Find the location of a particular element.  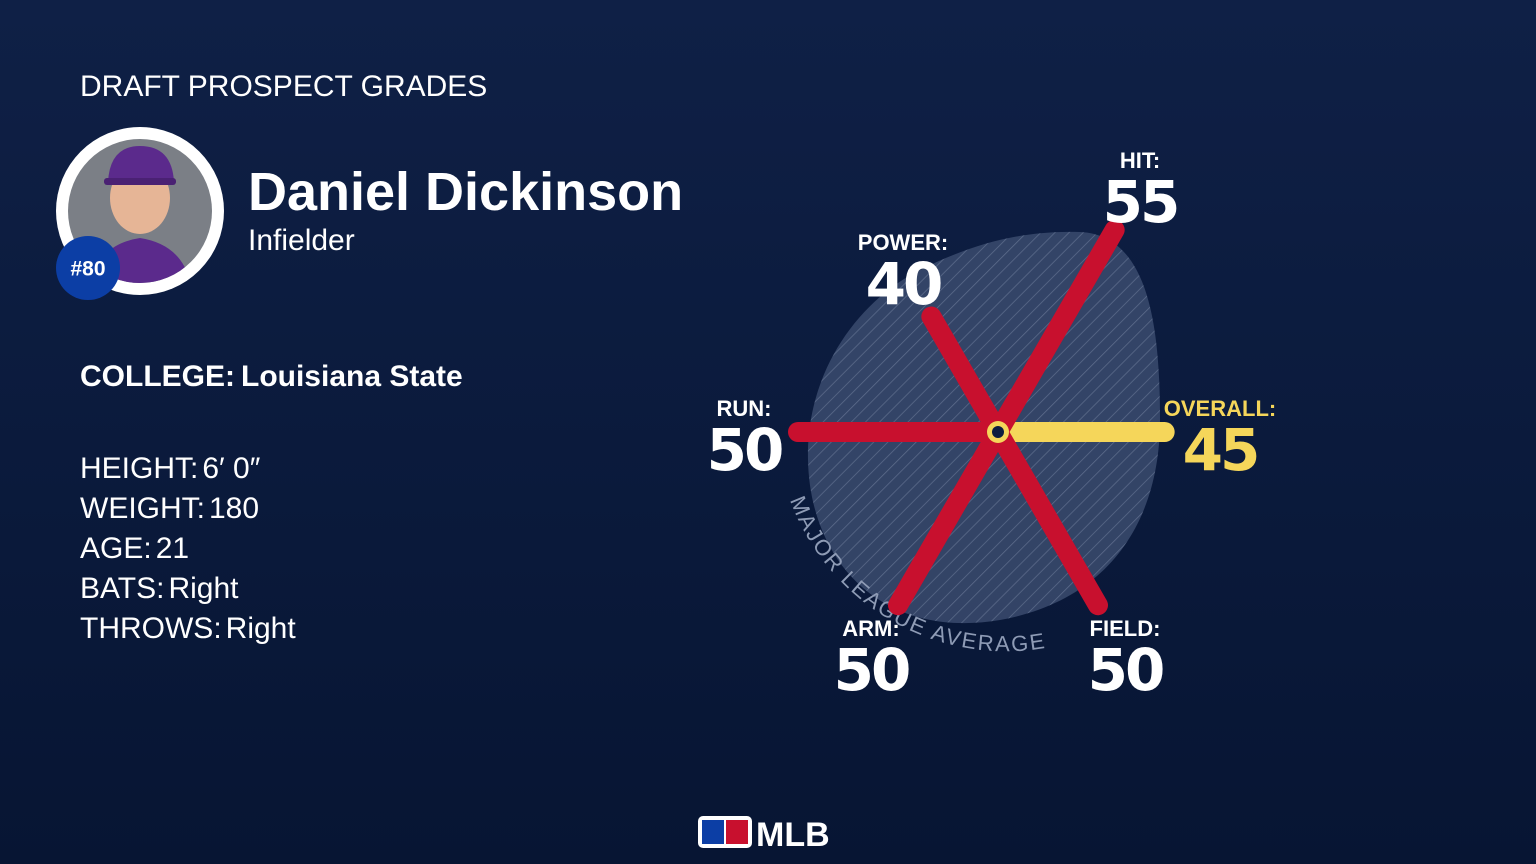

detail-label: THROWS: is located at coordinates (151, 628).